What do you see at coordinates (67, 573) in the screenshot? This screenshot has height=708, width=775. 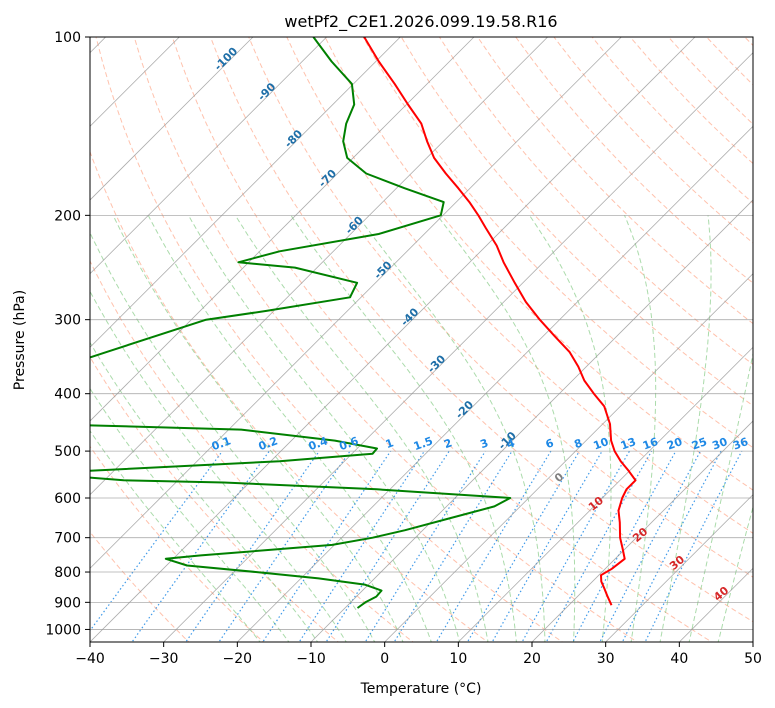 I see `y-tick-label: 800` at bounding box center [67, 573].